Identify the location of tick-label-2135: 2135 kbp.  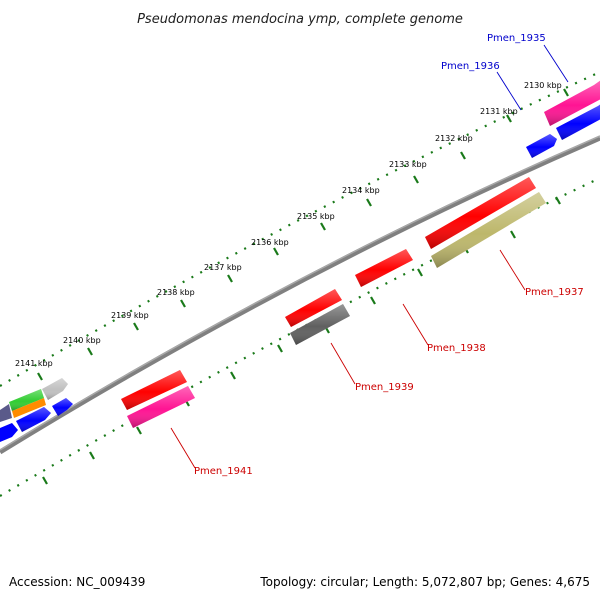
(316, 216).